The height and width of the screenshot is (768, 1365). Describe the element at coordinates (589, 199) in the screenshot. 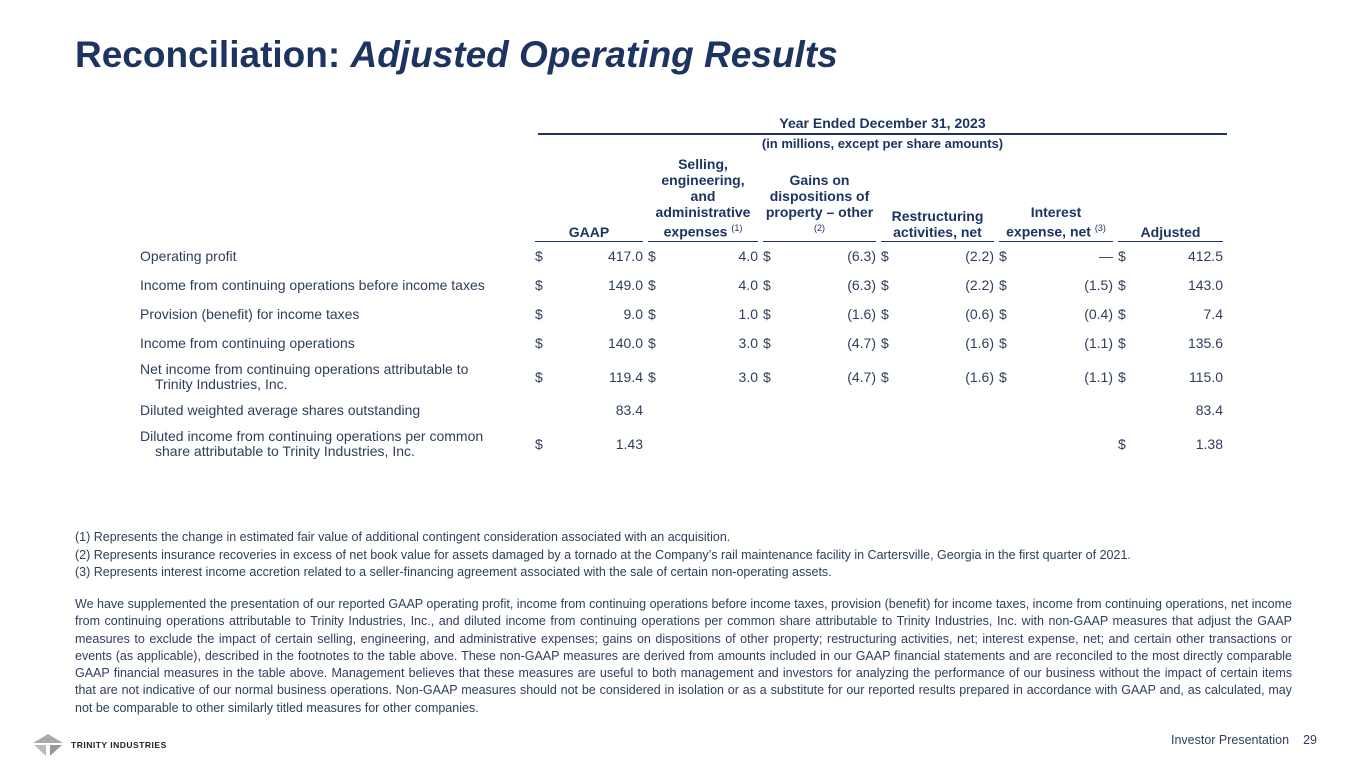

I see `column-header: GAAP` at that location.